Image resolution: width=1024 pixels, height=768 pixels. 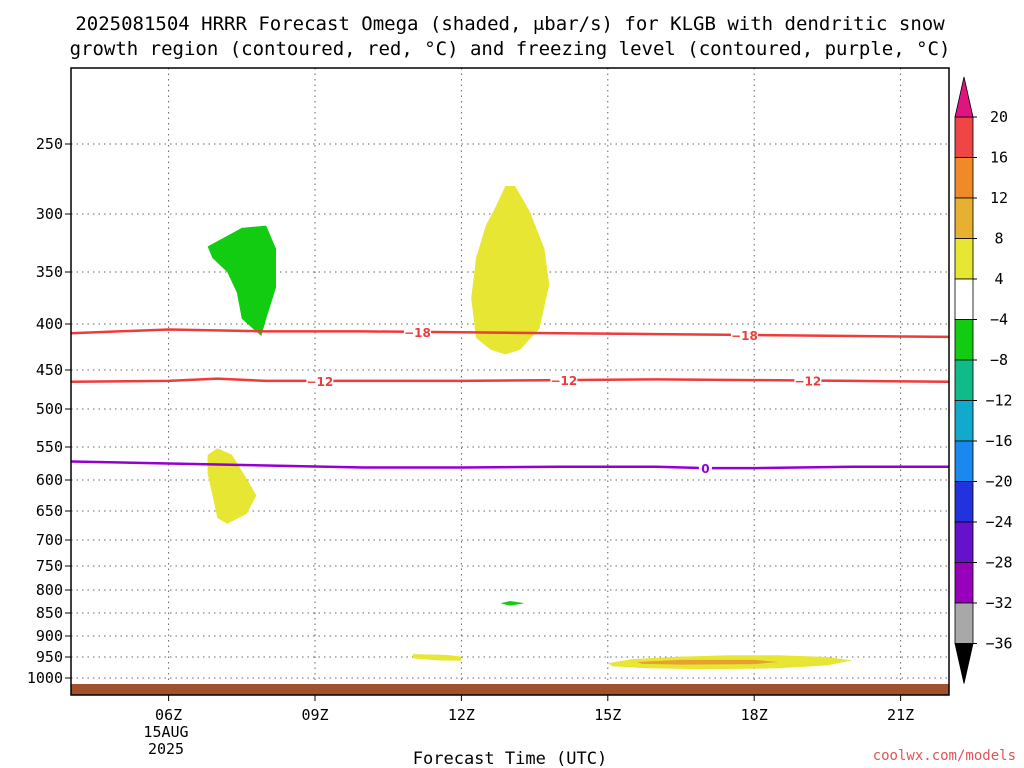 What do you see at coordinates (49, 324) in the screenshot?
I see `y-tick-label: 400` at bounding box center [49, 324].